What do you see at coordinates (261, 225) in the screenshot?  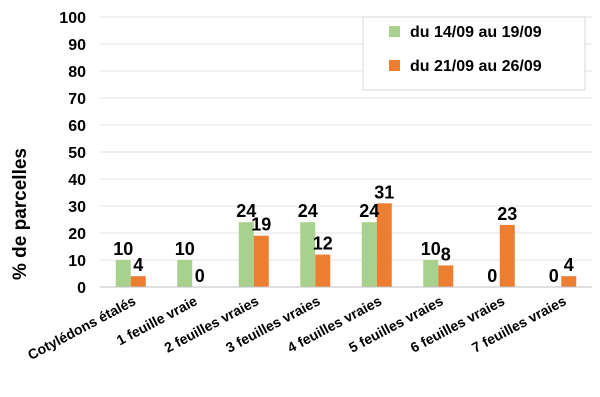 I see `data-label: 19` at bounding box center [261, 225].